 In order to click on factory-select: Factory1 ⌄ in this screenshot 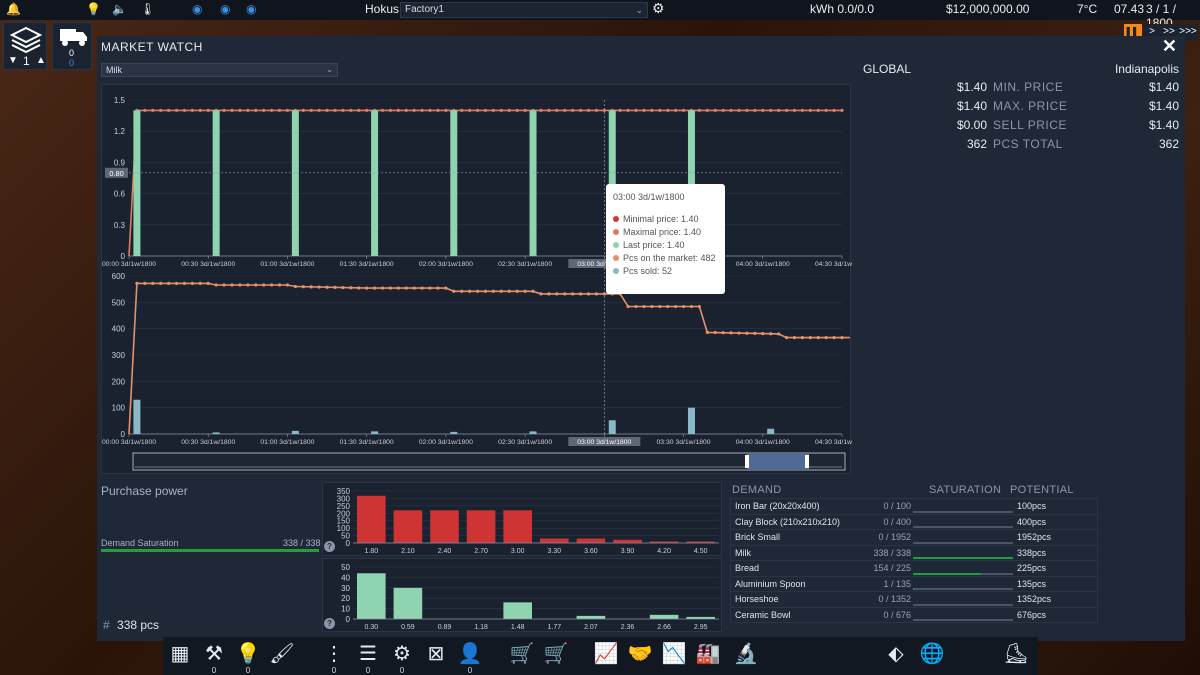, I will do `click(524, 10)`.